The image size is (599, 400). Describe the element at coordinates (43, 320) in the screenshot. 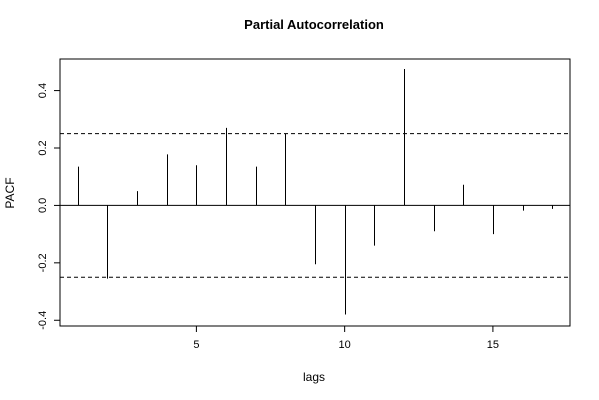

I see `y-tick-label: -0.4` at that location.